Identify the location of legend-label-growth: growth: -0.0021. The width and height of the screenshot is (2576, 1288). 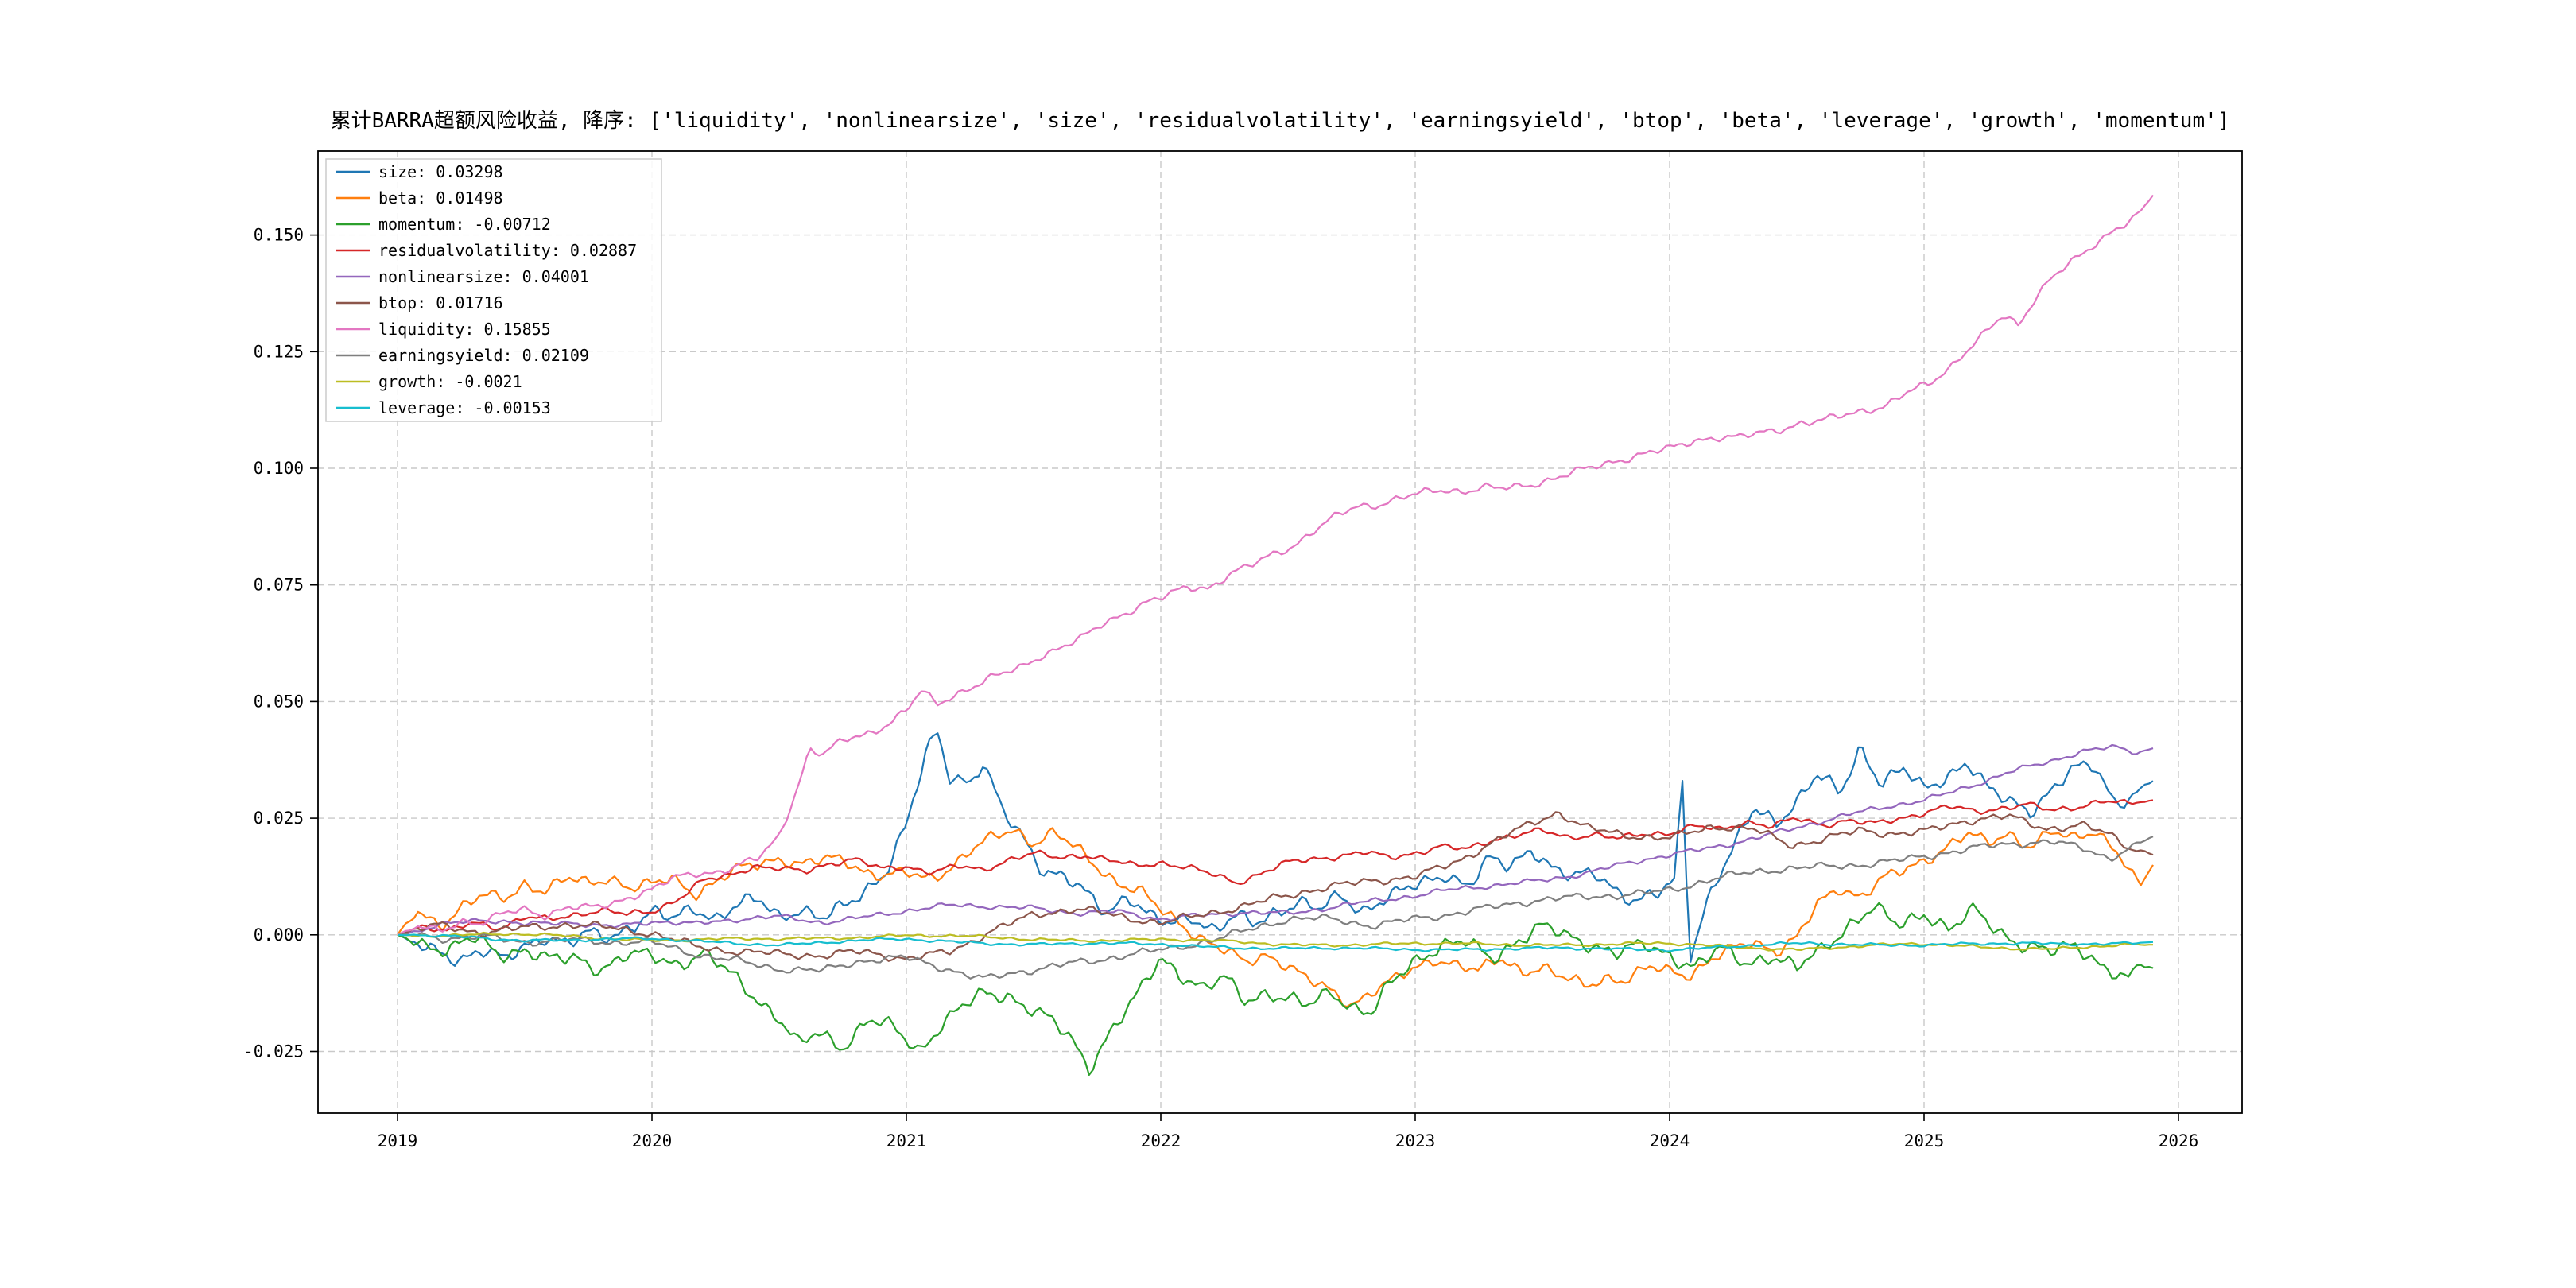
(450, 382).